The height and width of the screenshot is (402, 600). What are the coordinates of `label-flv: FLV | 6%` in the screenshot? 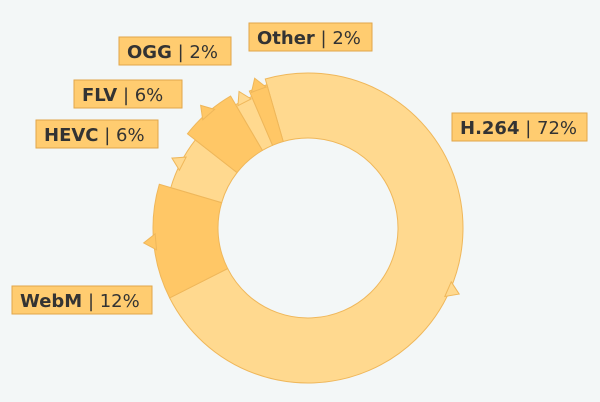 It's located at (128, 94).